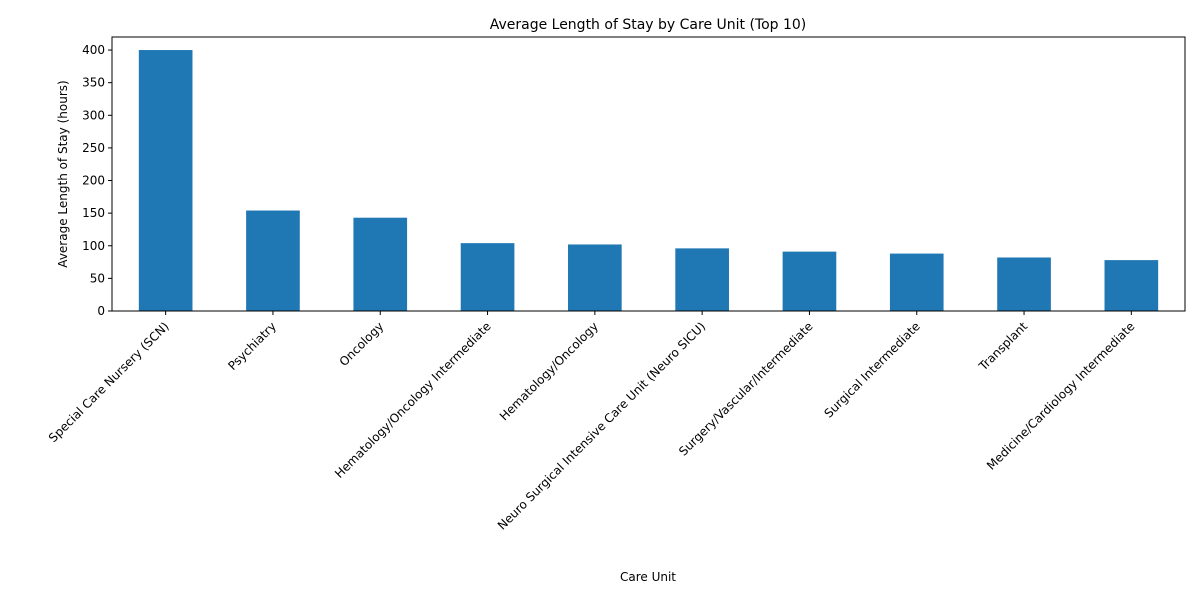 Image resolution: width=1200 pixels, height=604 pixels. I want to click on y-tick-label-3: 150, so click(93, 213).